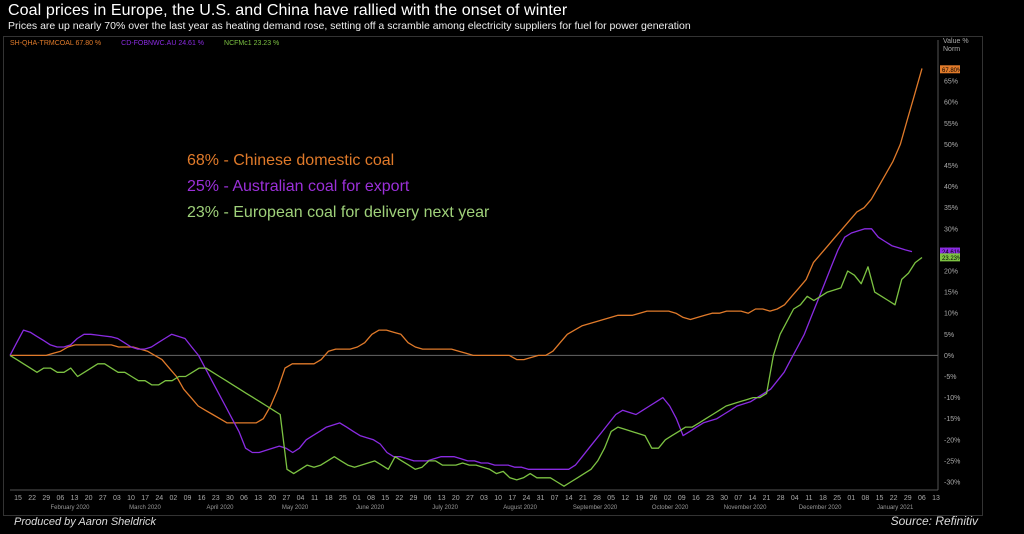 This screenshot has width=1024, height=534. What do you see at coordinates (85, 522) in the screenshot?
I see `footer-credit: Produced by Aaron Sheldrick` at bounding box center [85, 522].